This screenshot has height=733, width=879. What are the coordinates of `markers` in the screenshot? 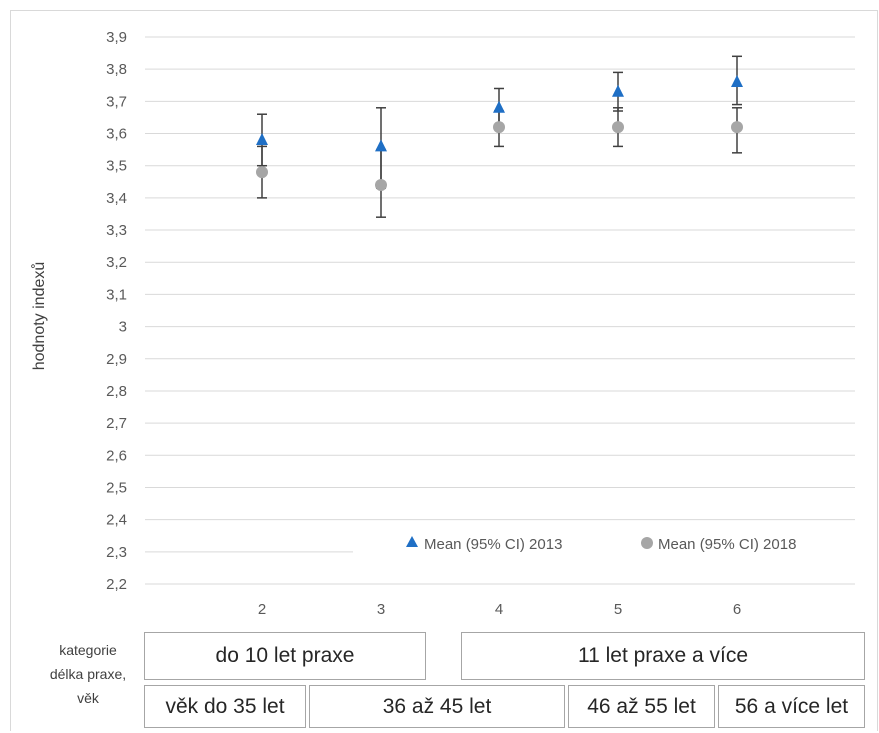 It's located at (499, 133).